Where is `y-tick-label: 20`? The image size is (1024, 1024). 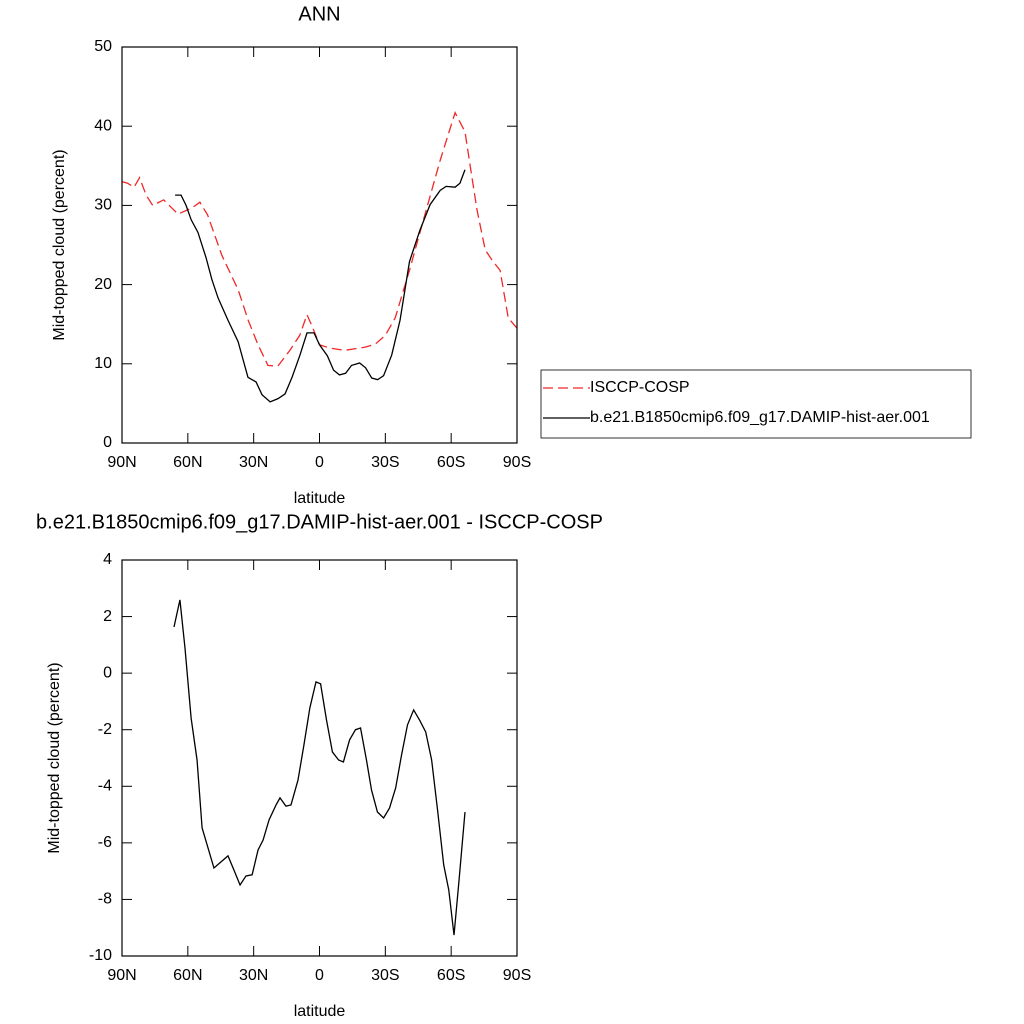 y-tick-label: 20 is located at coordinates (103, 284).